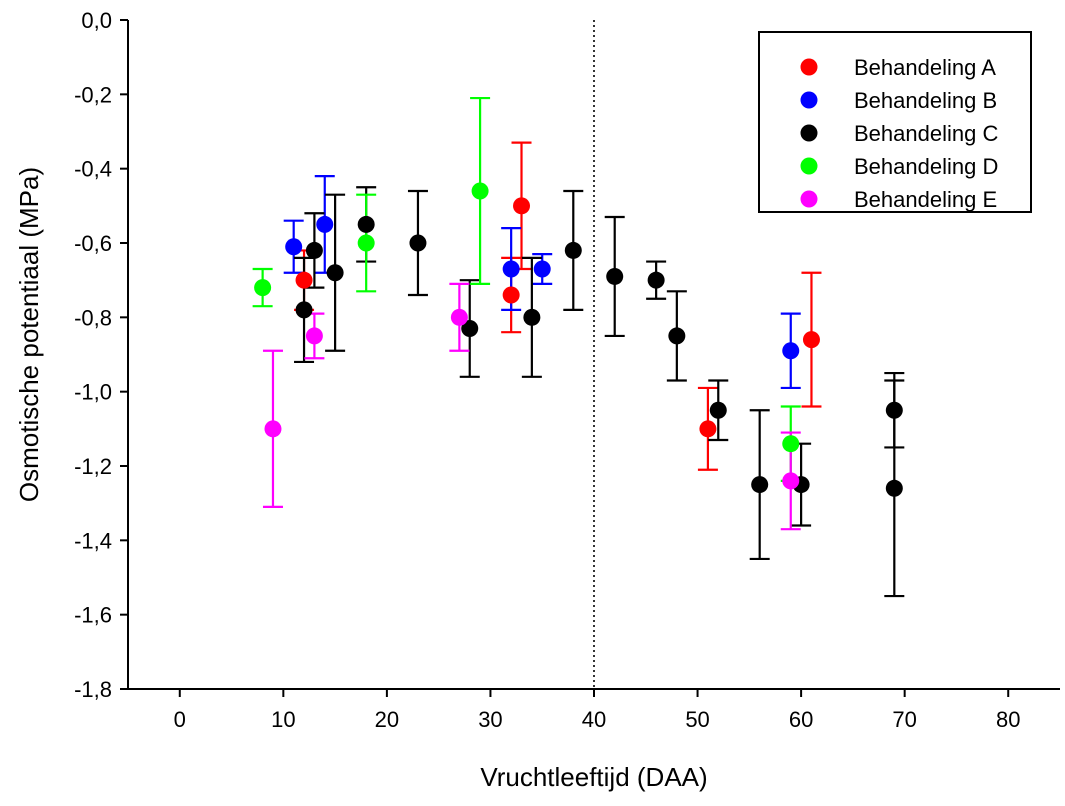 The width and height of the screenshot is (1065, 806). Describe the element at coordinates (594, 719) in the screenshot. I see `x-tick-label: 40` at that location.